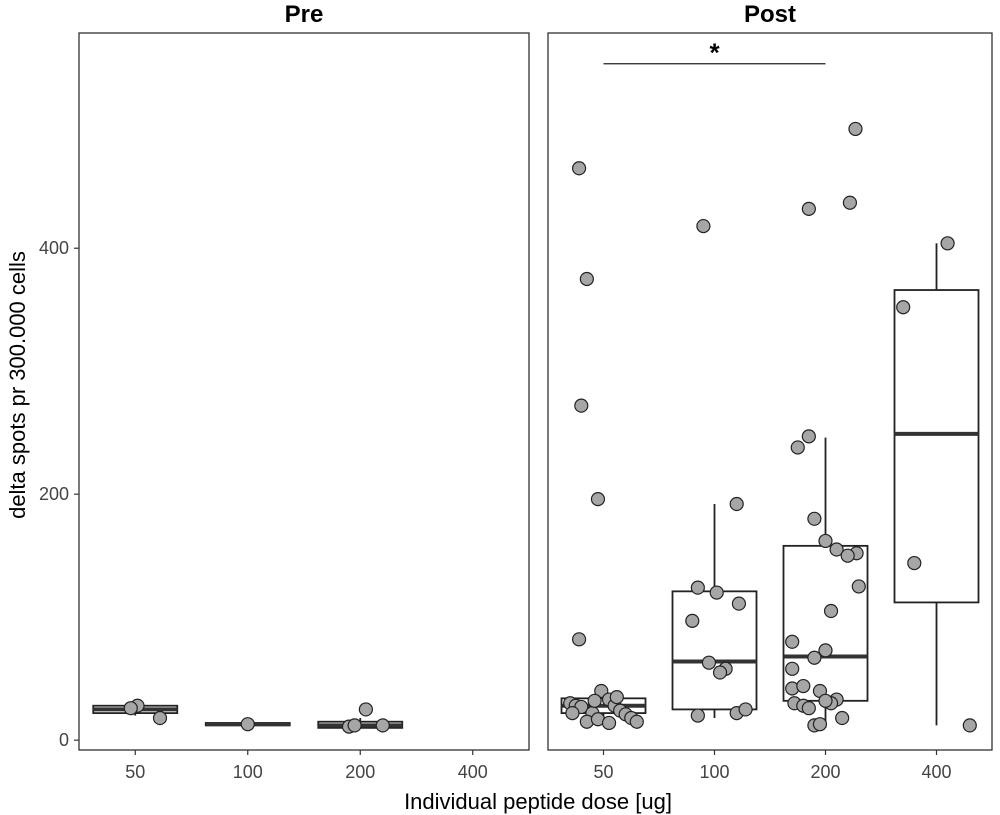  What do you see at coordinates (17, 385) in the screenshot?
I see `y-axis-title: delta spots pr 300.000 cells` at bounding box center [17, 385].